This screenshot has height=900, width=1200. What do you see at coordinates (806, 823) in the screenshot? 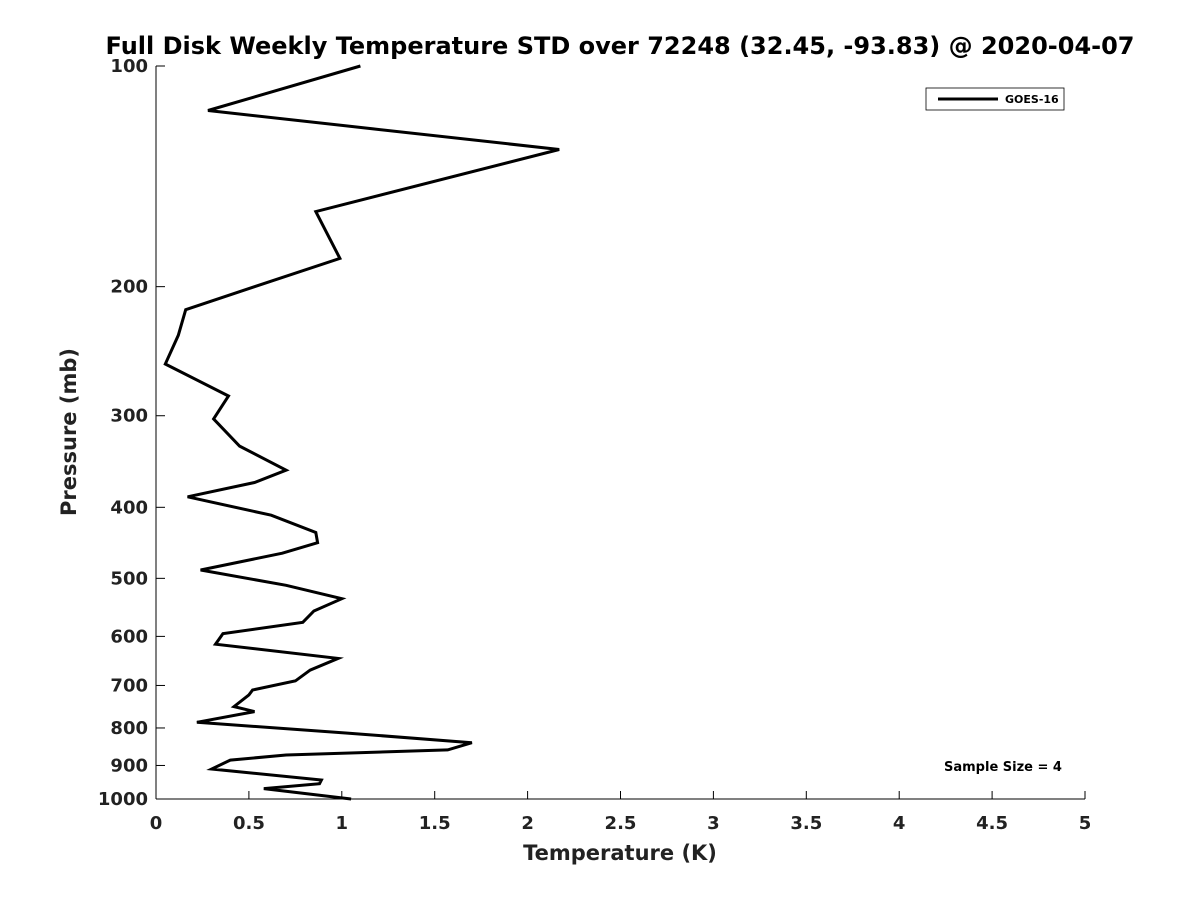
I see `x-tick-label: 3.5` at bounding box center [806, 823].